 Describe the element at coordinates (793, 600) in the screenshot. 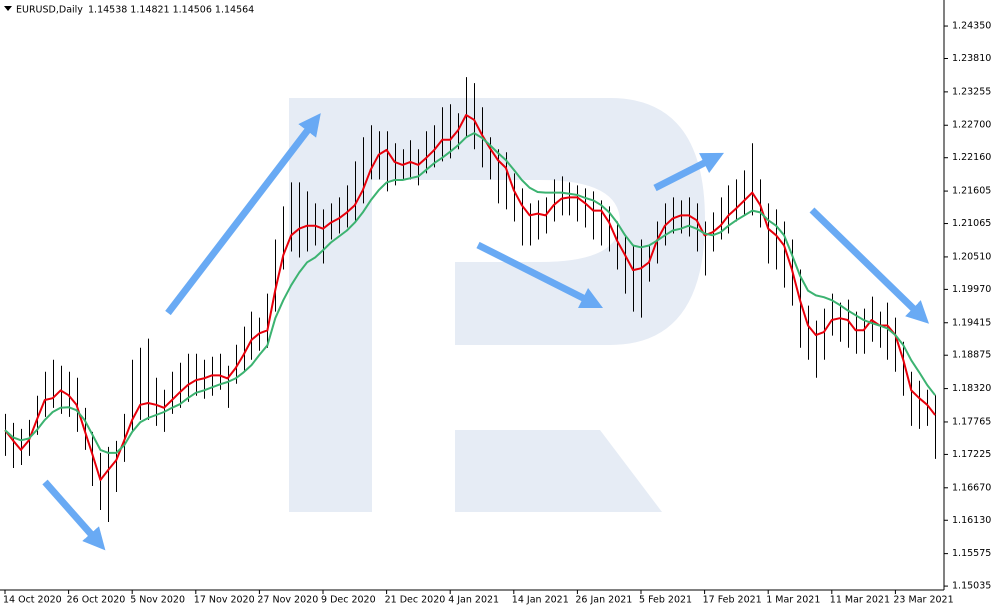

I see `x-tick-label: 1 Mar 2021` at that location.